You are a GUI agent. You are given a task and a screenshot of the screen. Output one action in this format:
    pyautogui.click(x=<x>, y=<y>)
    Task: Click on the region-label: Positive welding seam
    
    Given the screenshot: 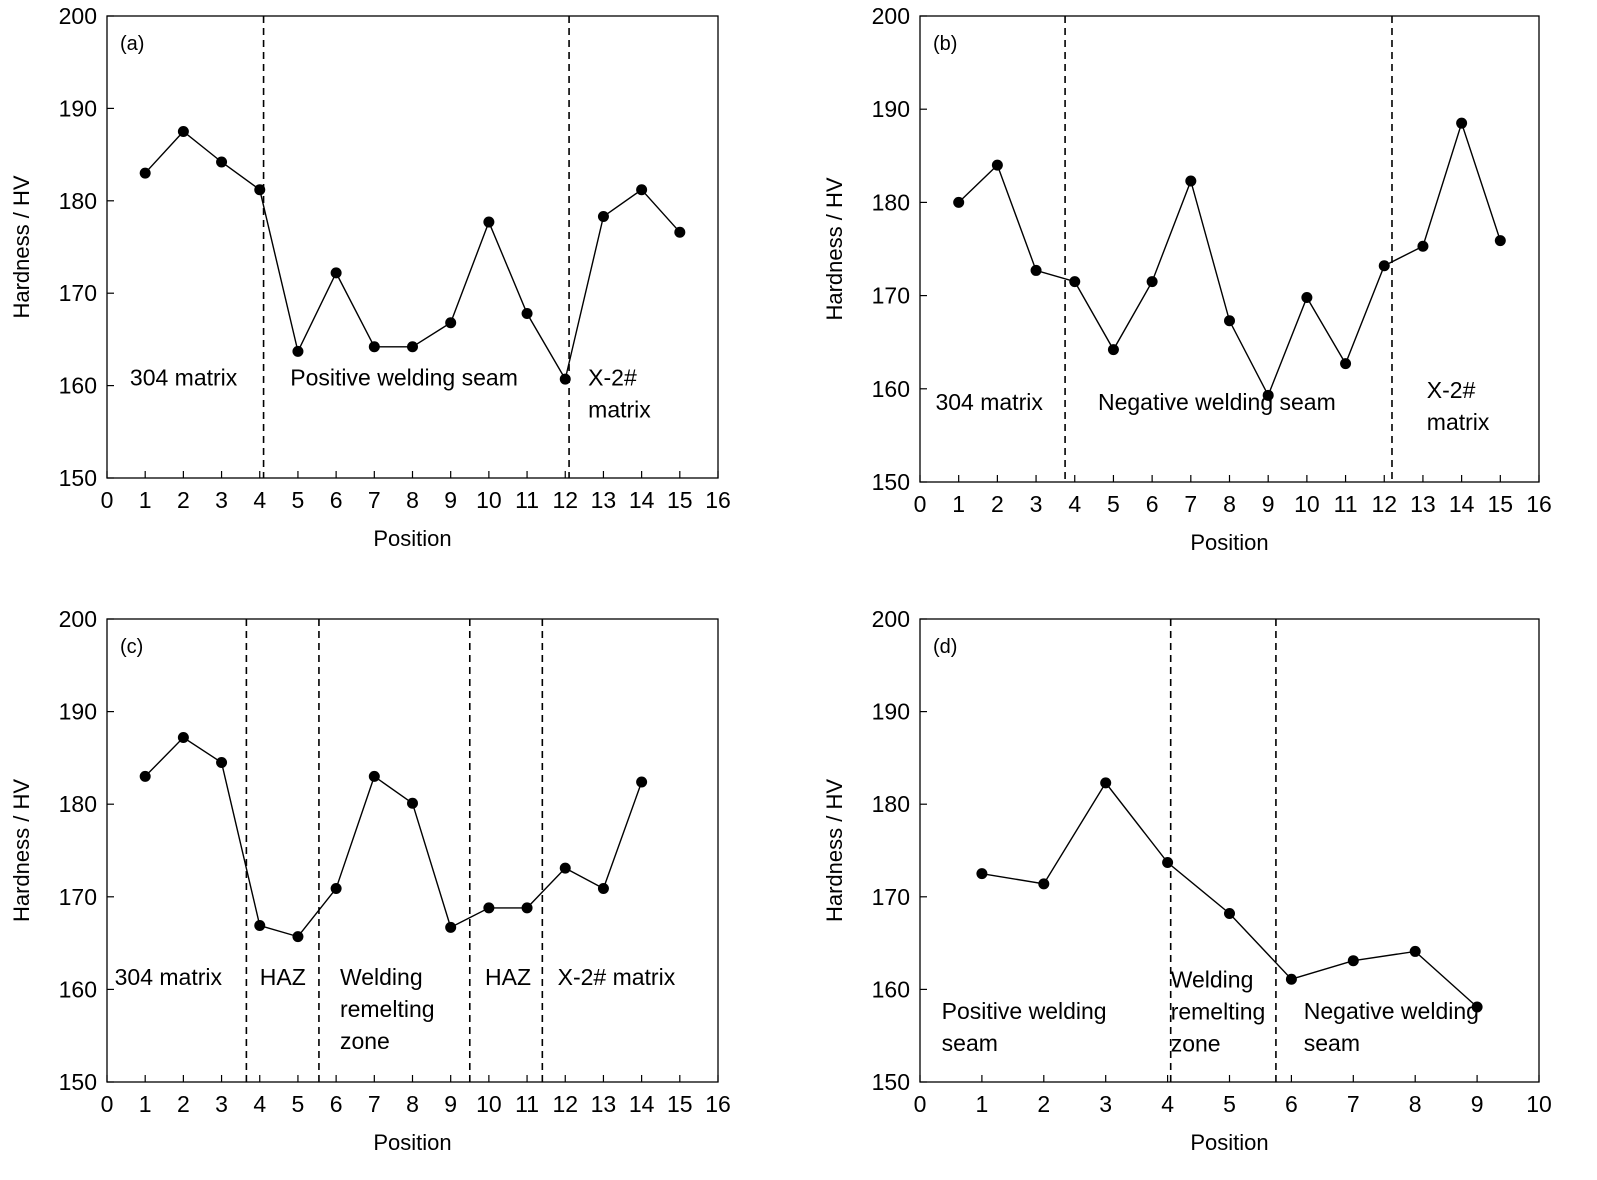 What is the action you would take?
    pyautogui.click(x=404, y=378)
    